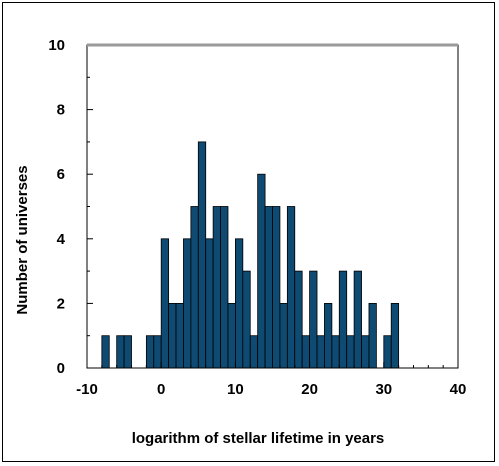  What do you see at coordinates (61, 239) in the screenshot?
I see `y-tick-label: 4` at bounding box center [61, 239].